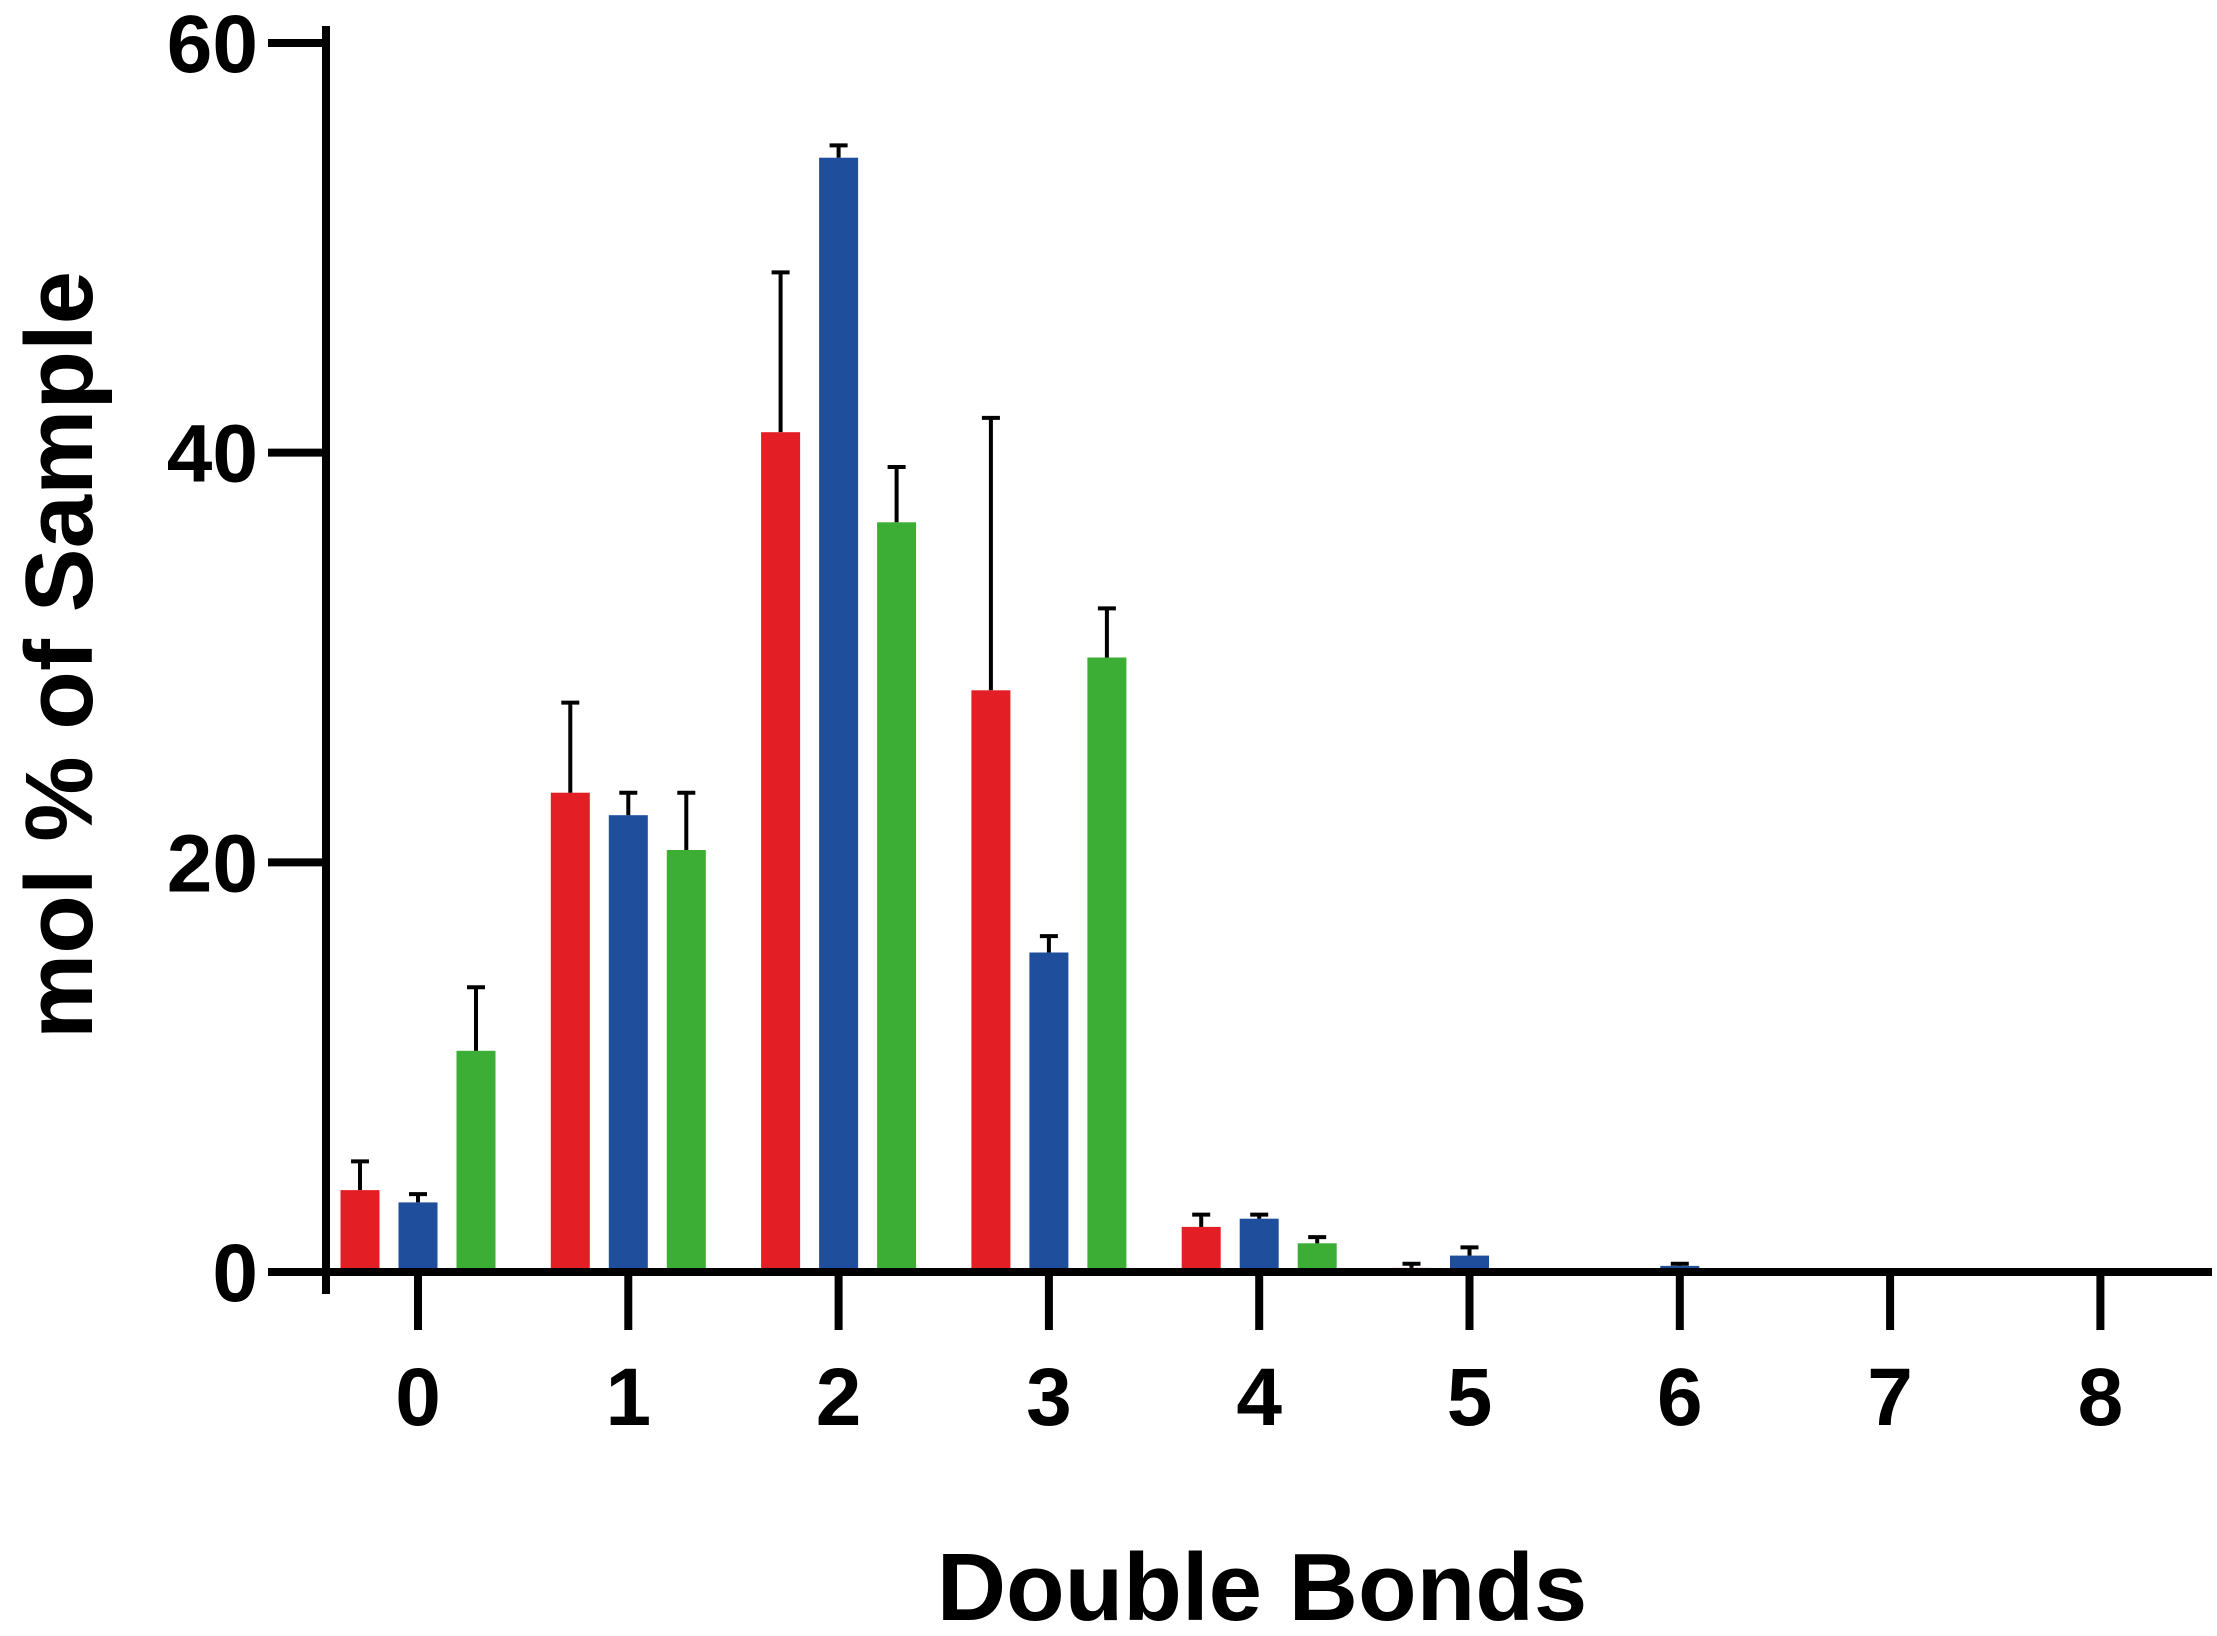  What do you see at coordinates (418, 1397) in the screenshot?
I see `x-tick-label-0: 0` at bounding box center [418, 1397].